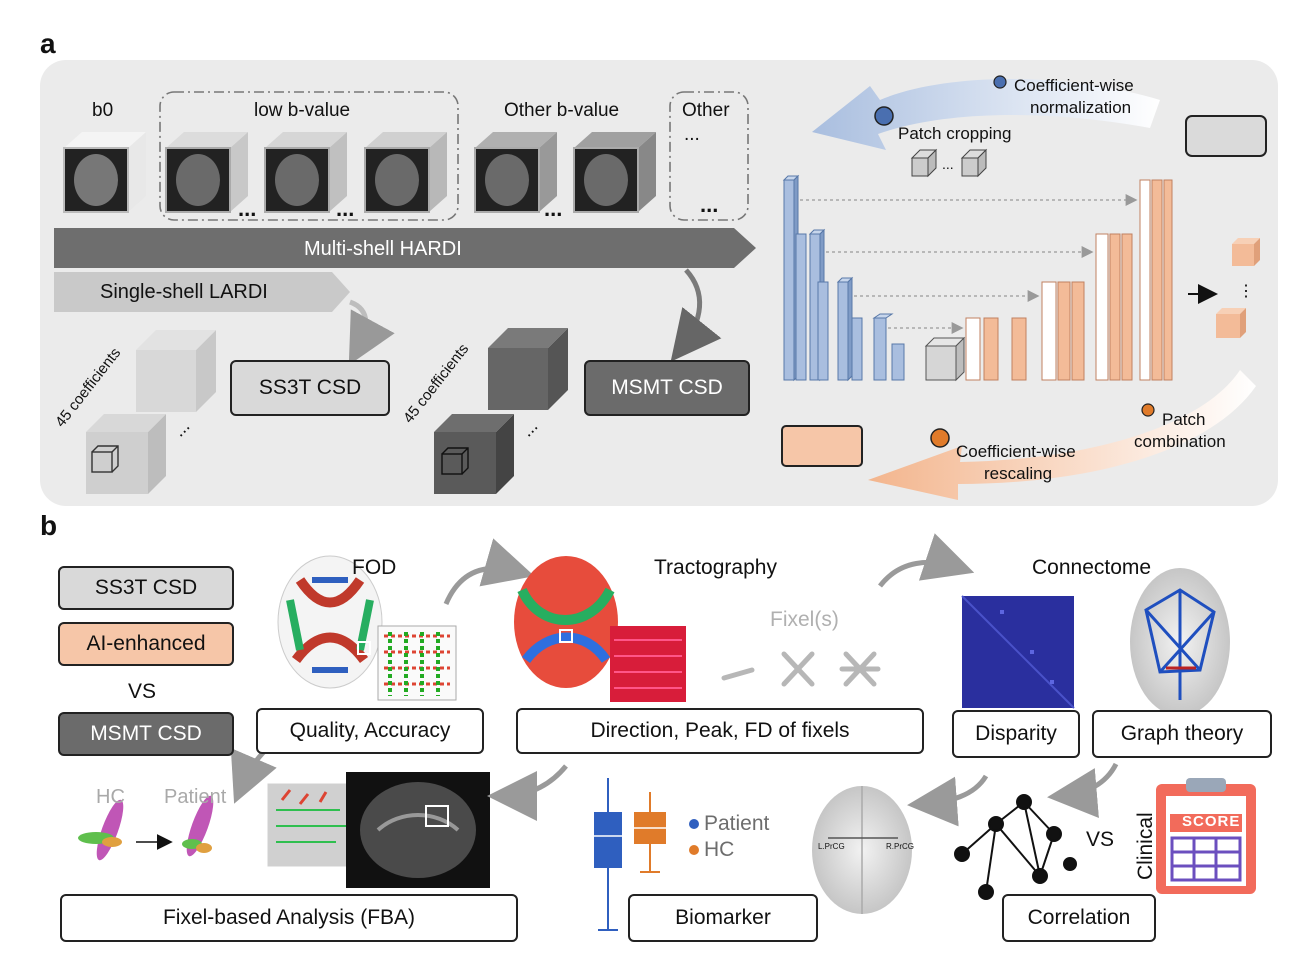 This screenshot has height=962, width=1312. Describe the element at coordinates (310, 388) in the screenshot. I see `ss3t-csd-box: SS3T CSD` at that location.